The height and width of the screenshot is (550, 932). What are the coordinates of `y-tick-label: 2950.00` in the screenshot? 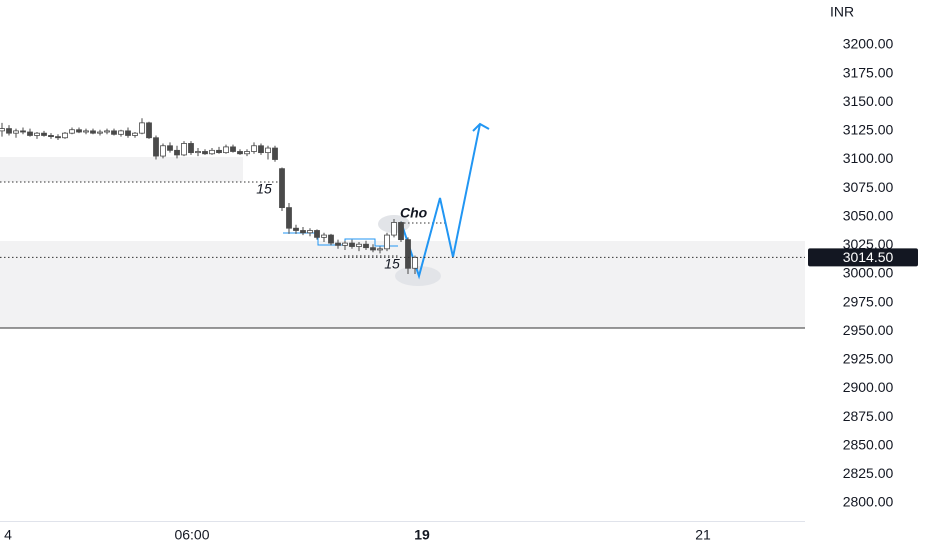 It's located at (868, 330).